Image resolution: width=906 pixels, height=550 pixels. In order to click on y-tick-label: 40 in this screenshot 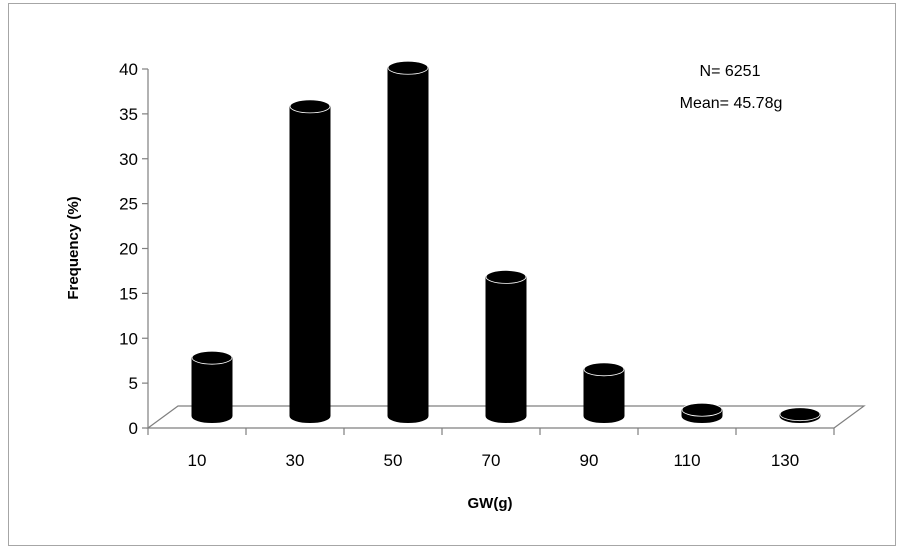, I will do `click(128, 69)`.